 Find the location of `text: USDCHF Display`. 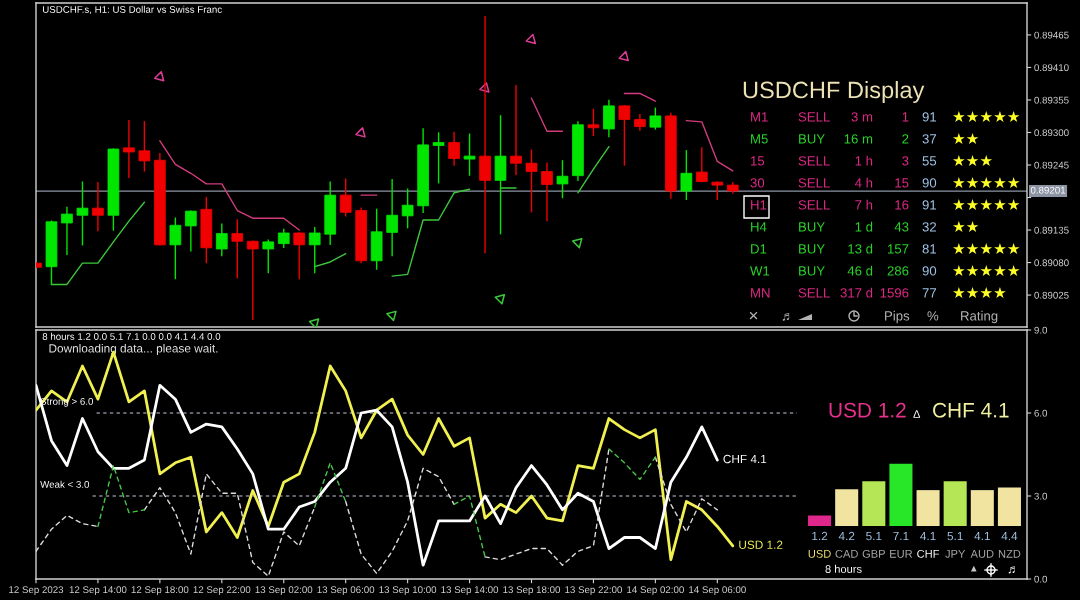

text: USDCHF Display is located at coordinates (834, 92).